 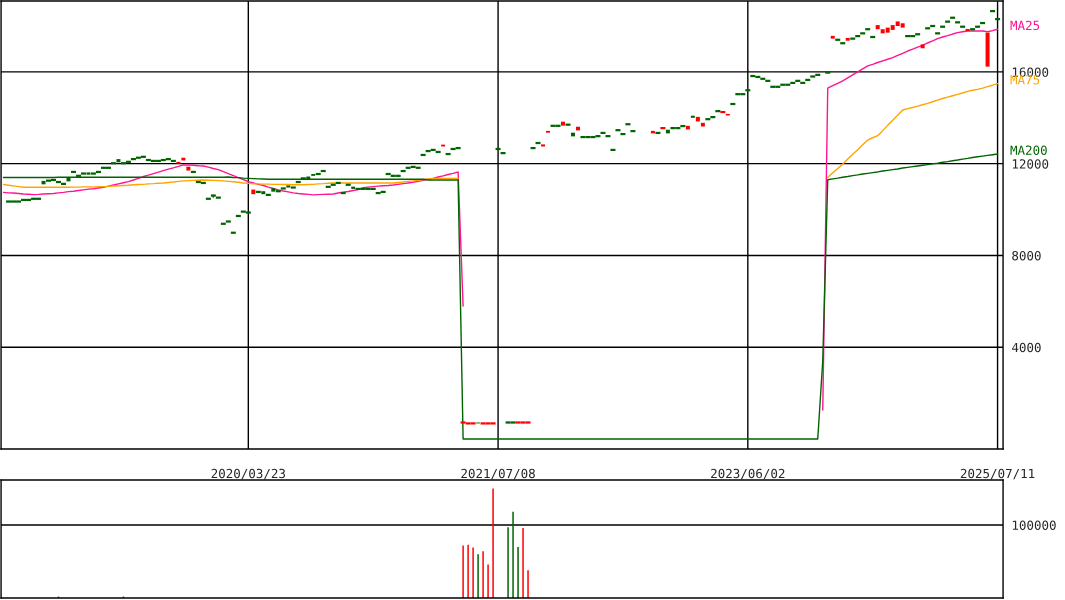 What do you see at coordinates (1025, 80) in the screenshot?
I see `series-label: MA75` at bounding box center [1025, 80].